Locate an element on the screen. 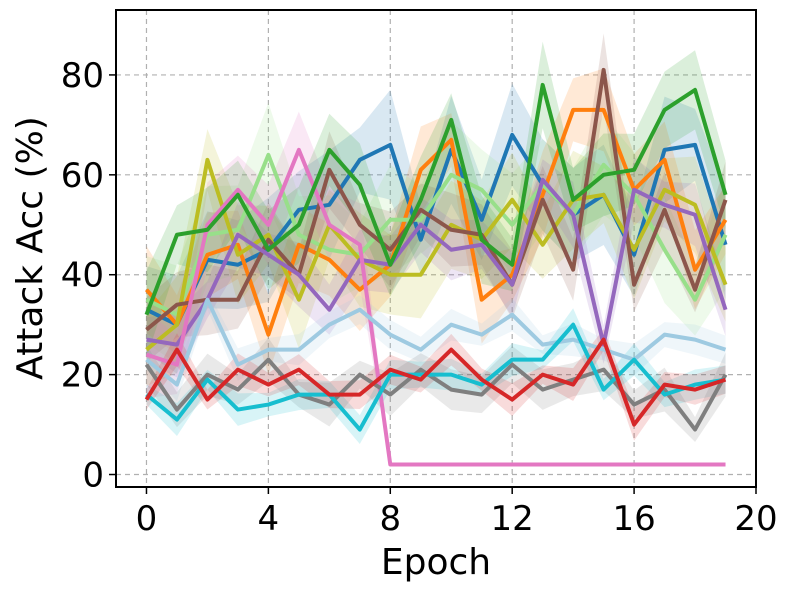  x-tick-label: 8 is located at coordinates (390, 519).